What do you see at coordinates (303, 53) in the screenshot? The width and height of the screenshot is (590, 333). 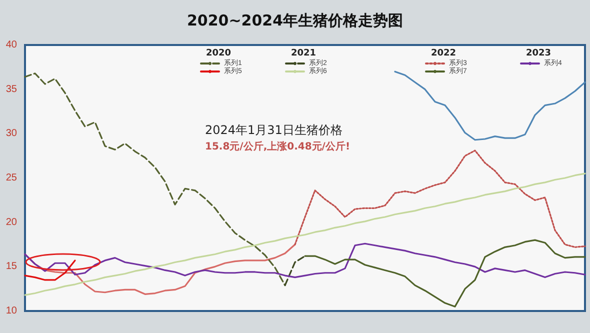 I see `annotation: 2021` at bounding box center [303, 53].